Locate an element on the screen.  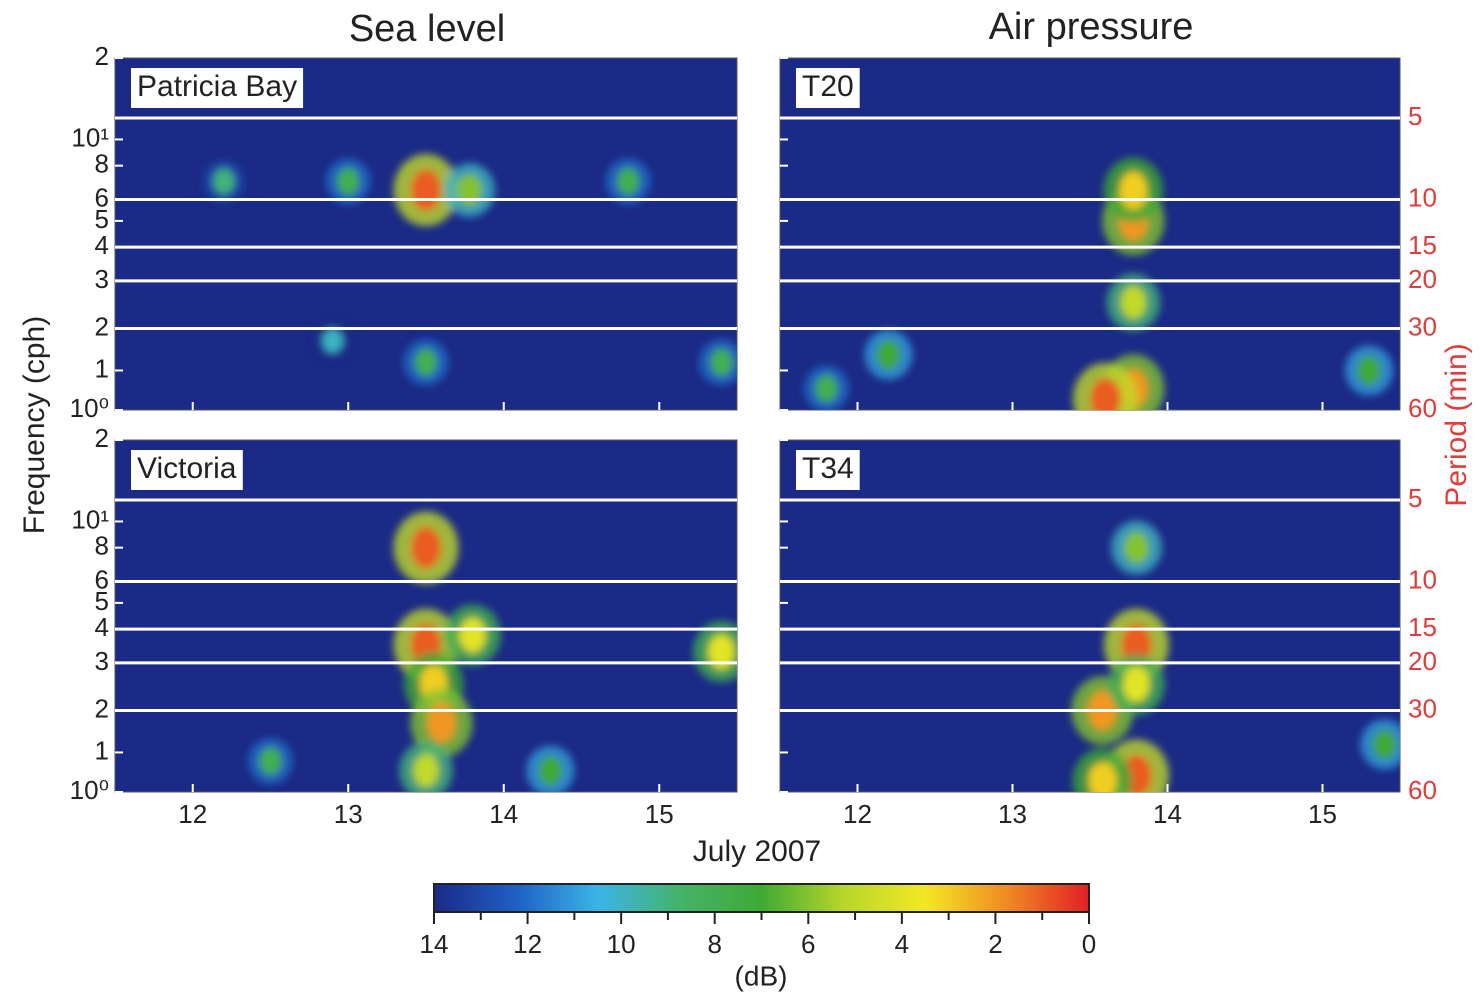
panel-label: T34 is located at coordinates (828, 468).